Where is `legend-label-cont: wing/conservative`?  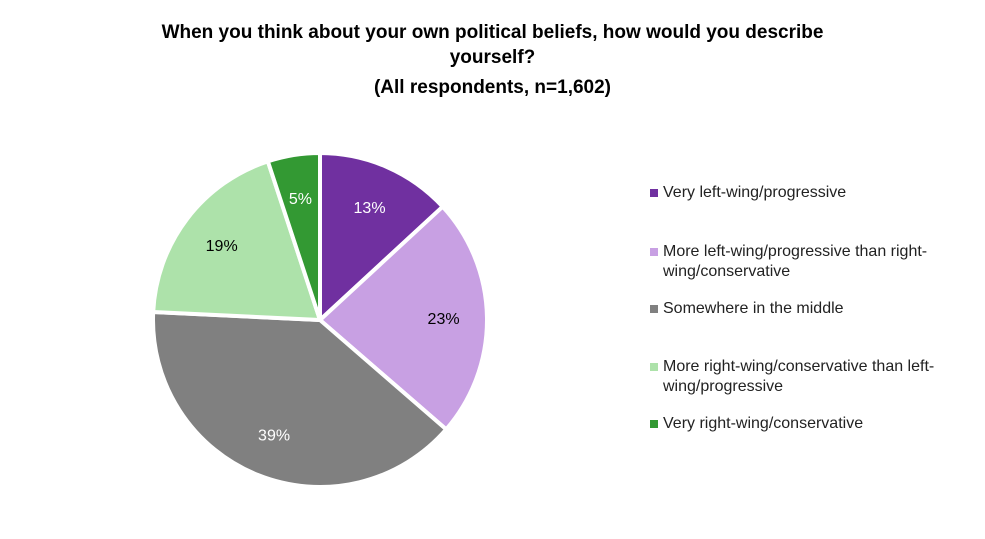
legend-label-cont: wing/conservative is located at coordinates (727, 271).